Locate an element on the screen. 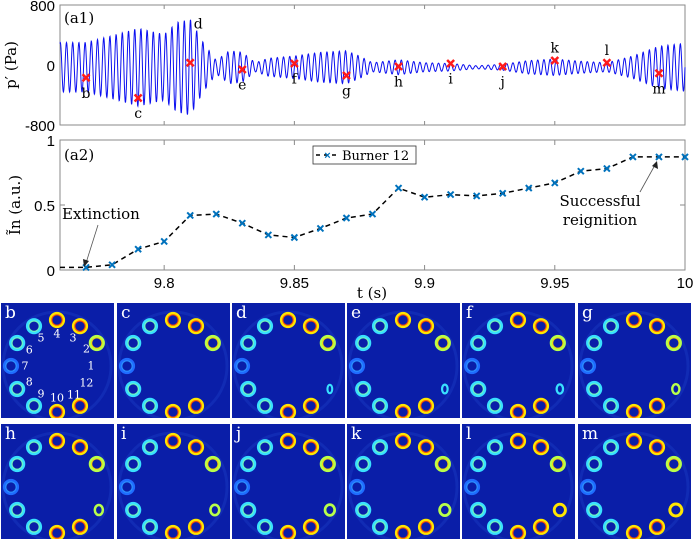 The width and height of the screenshot is (693, 542). flame-image-j: j is located at coordinates (288, 481).